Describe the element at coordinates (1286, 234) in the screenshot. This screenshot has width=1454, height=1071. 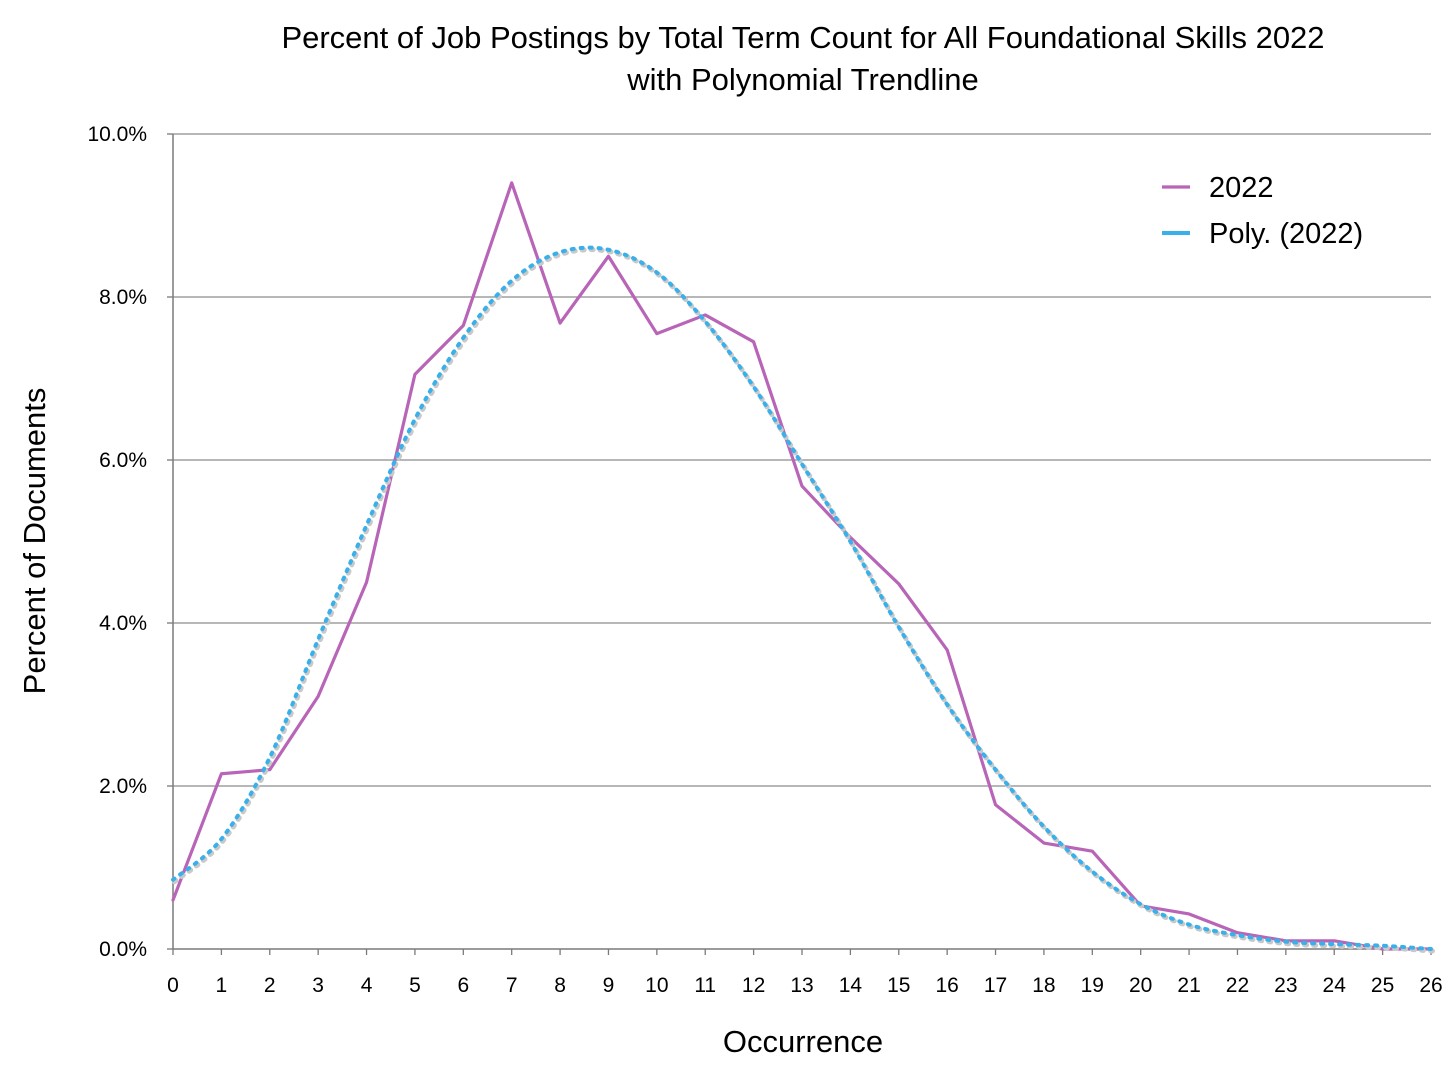
I see `legend-label: Poly. (2022)` at that location.